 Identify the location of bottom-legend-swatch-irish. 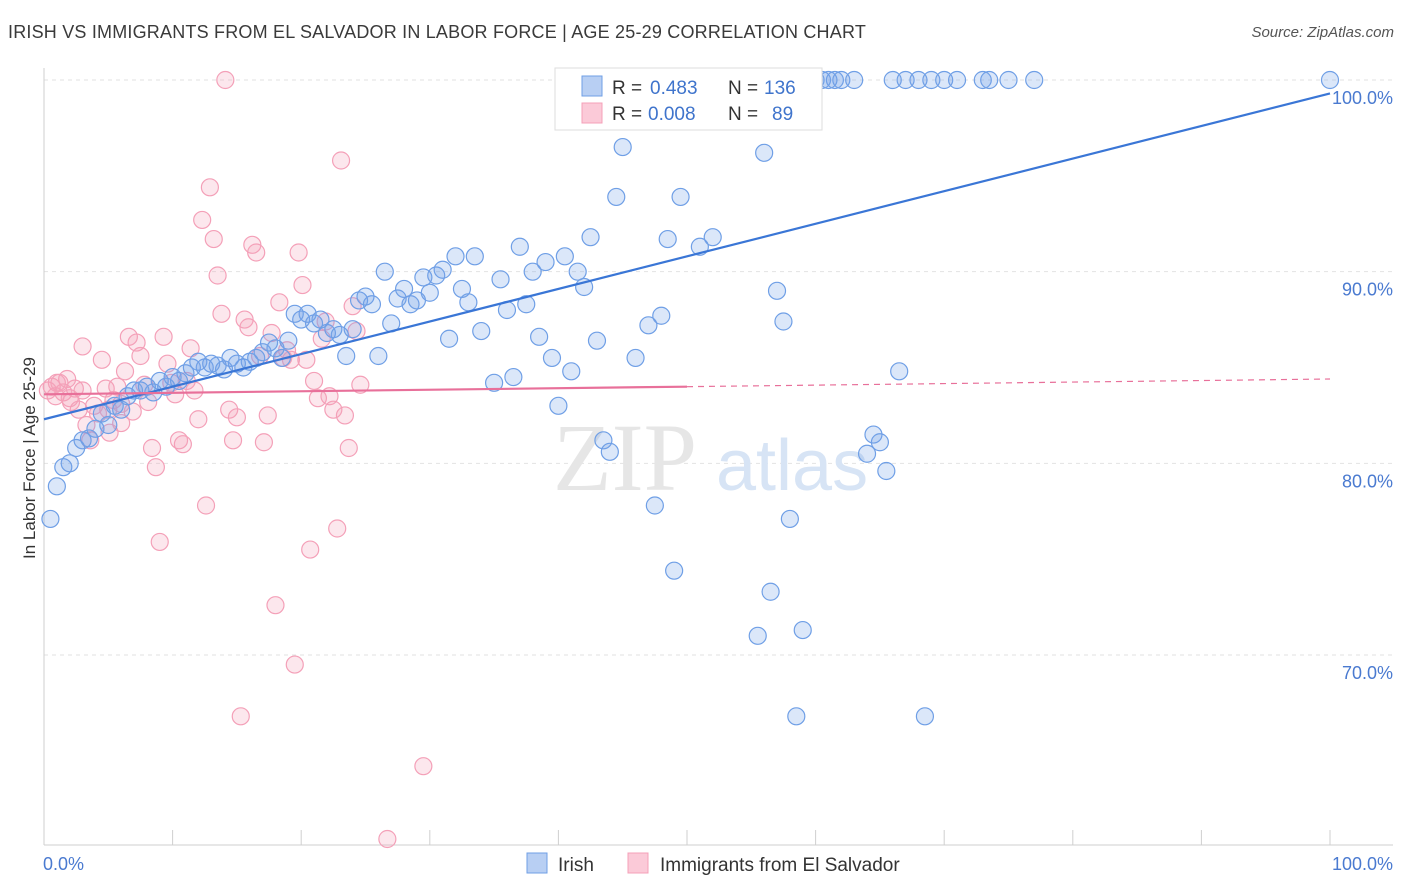
(537, 863).